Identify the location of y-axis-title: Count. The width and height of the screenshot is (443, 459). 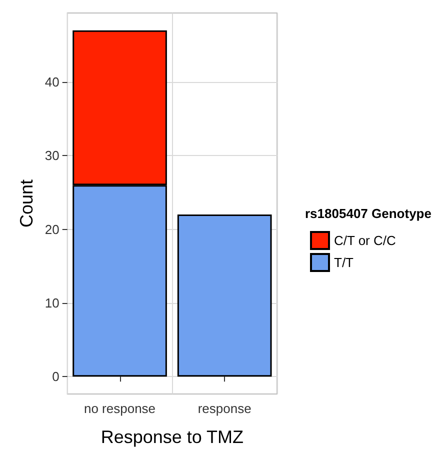
(26, 203).